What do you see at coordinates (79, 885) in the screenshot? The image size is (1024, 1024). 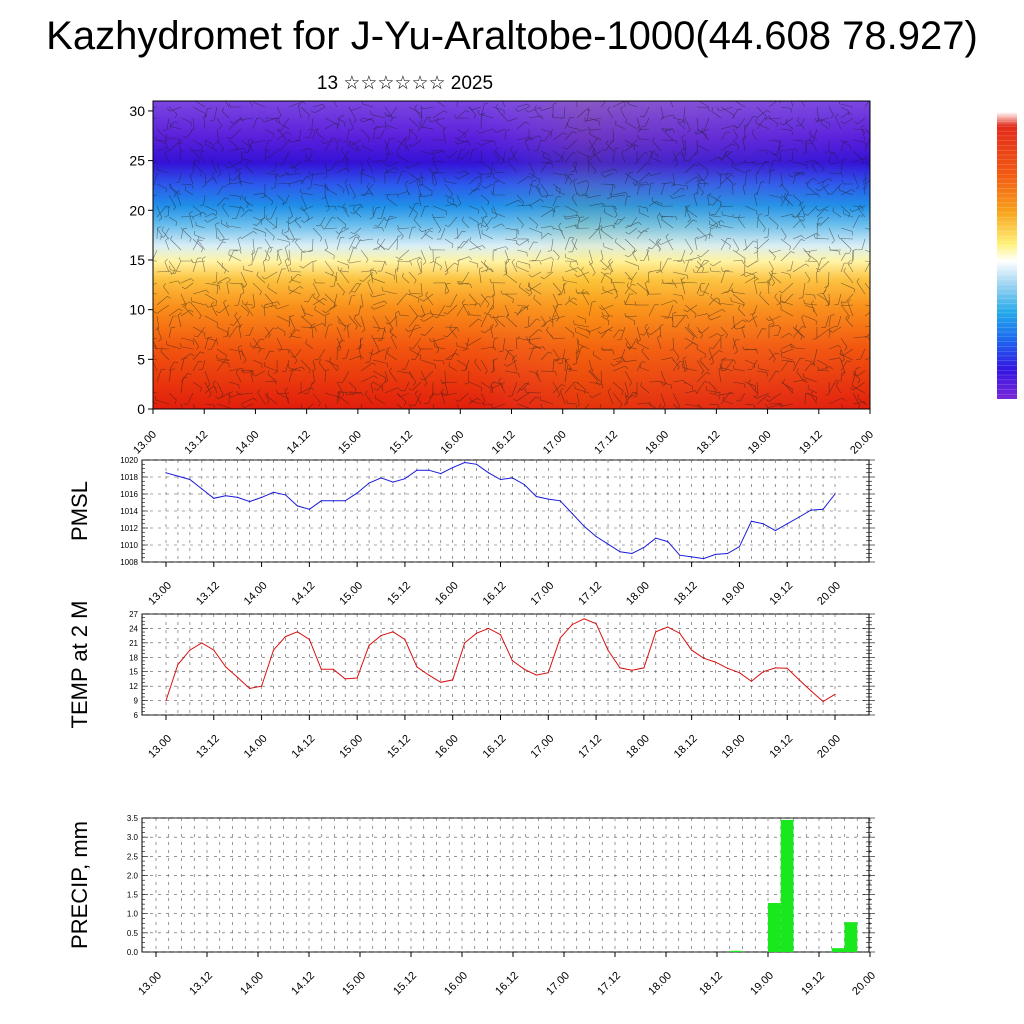 I see `y-axis-label: PRECIP, mm` at bounding box center [79, 885].